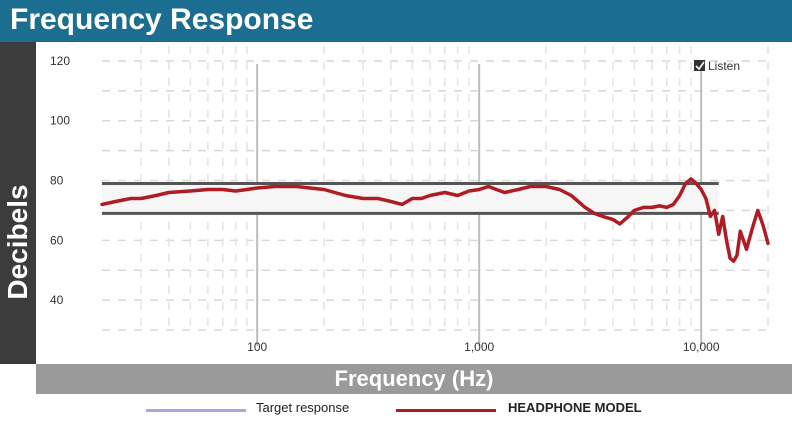 The width and height of the screenshot is (792, 426). I want to click on y-axis-label-bar: Decibels, so click(18, 203).